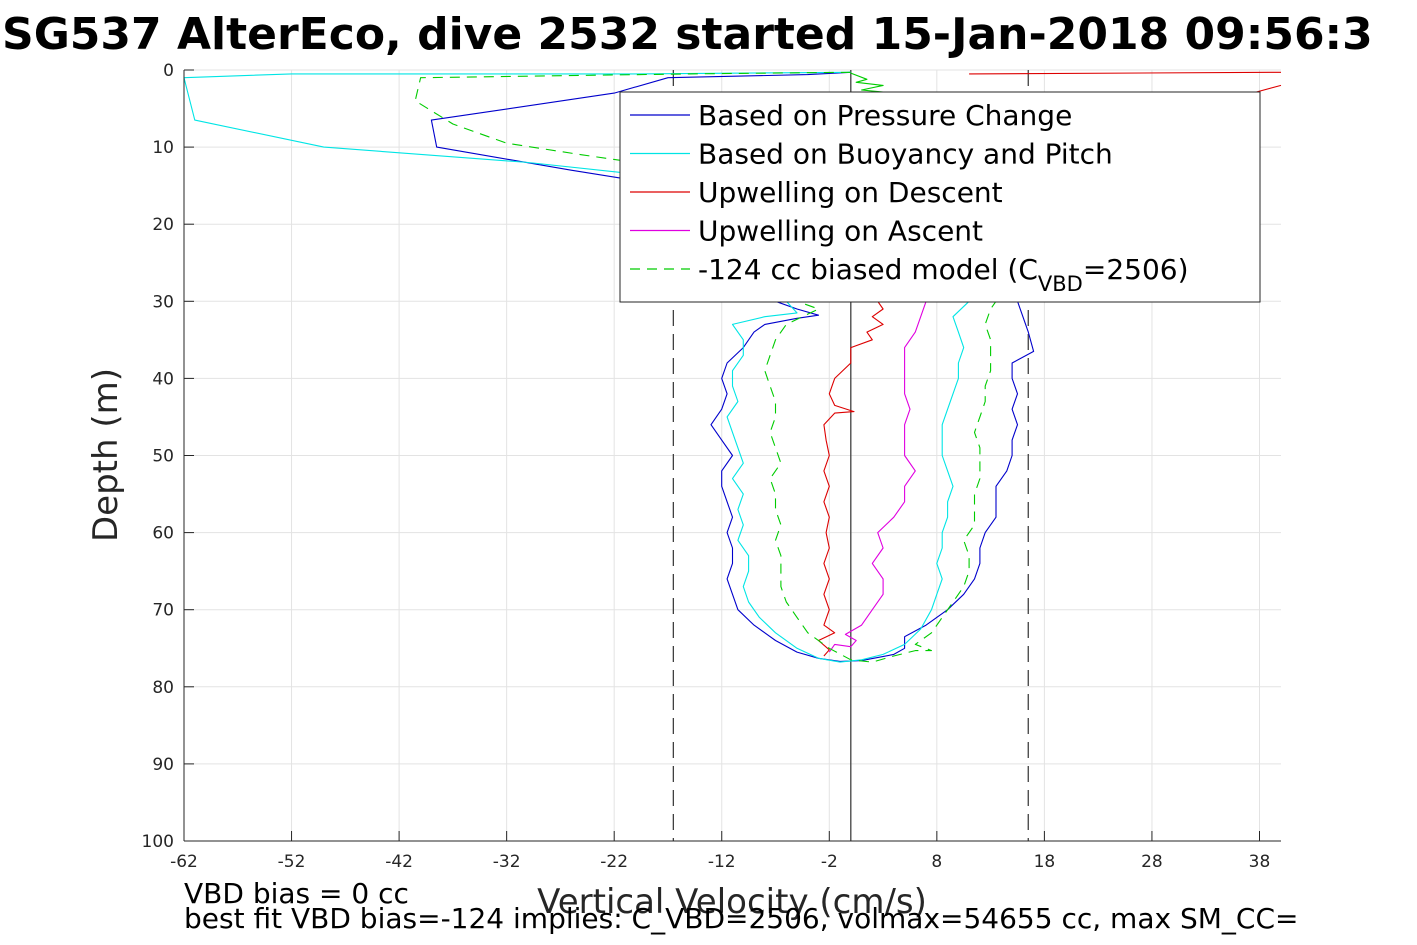 This screenshot has width=1417, height=945. I want to click on y-tick-label: 60, so click(163, 534).